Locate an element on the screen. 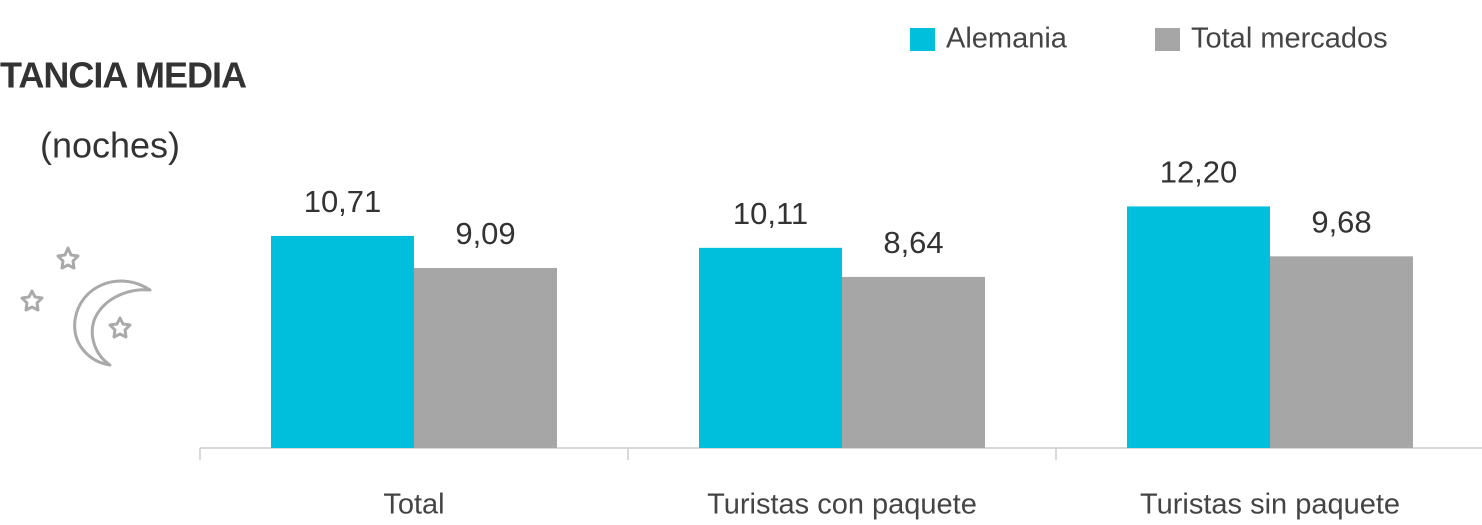 The height and width of the screenshot is (525, 1482). x-tick-label: Turistas sin paquete is located at coordinates (1270, 505).